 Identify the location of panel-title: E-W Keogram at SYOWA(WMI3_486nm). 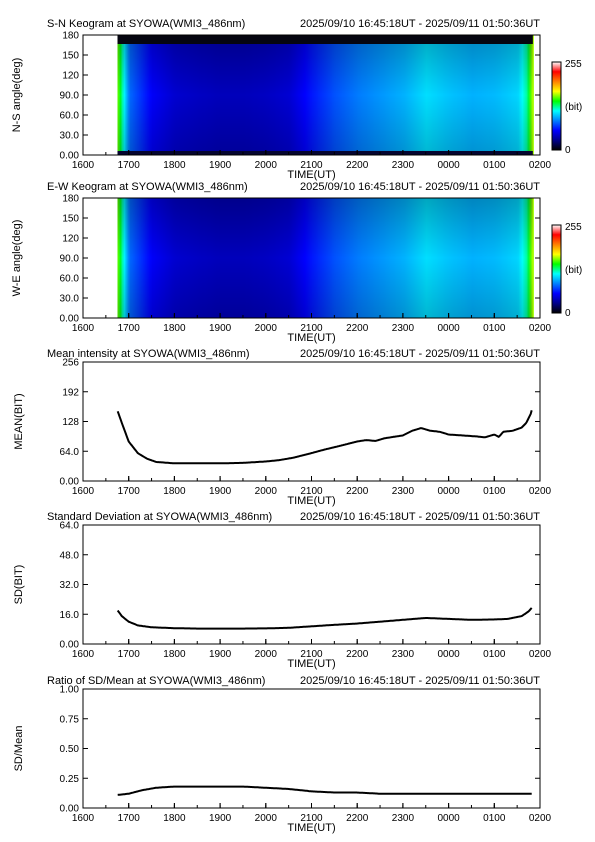
(147, 187).